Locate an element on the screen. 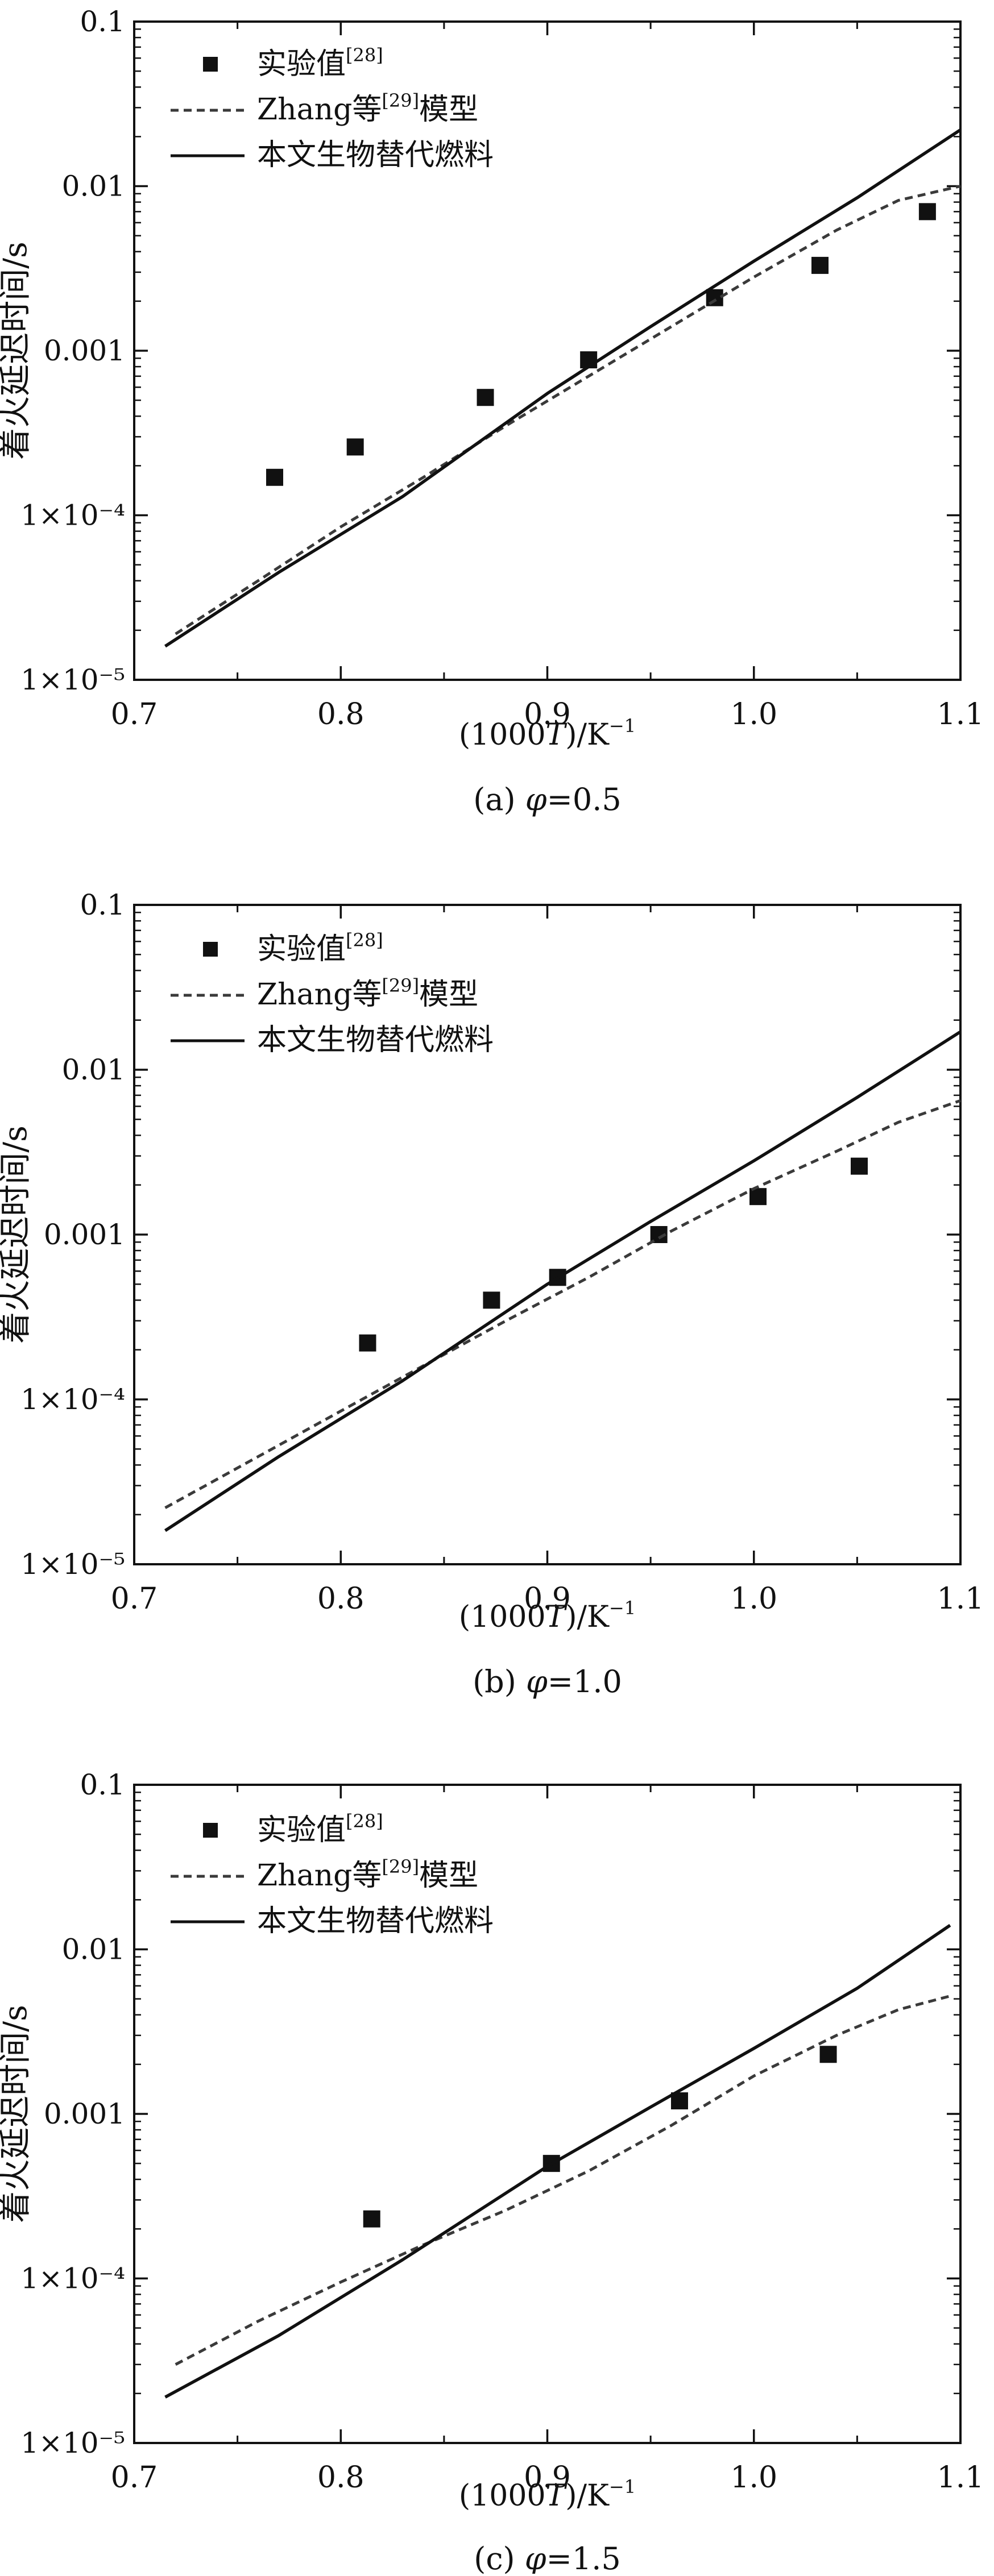 This screenshot has height=2576, width=994. surrogate-fuel-line is located at coordinates (557, 2161).